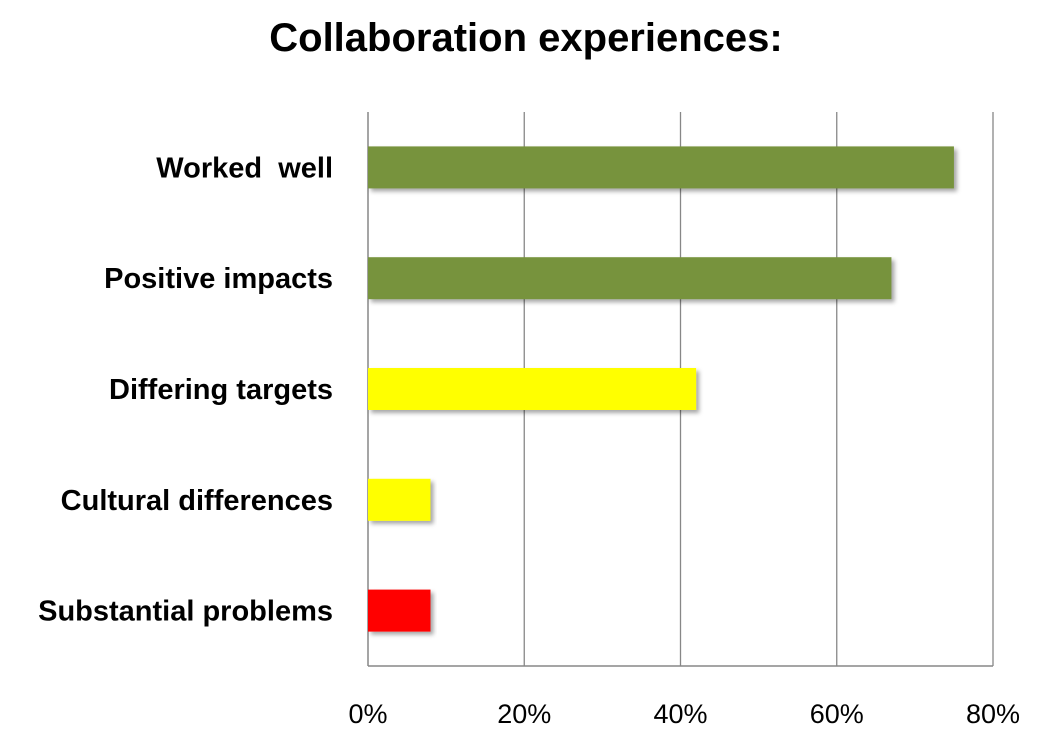 This screenshot has width=1052, height=745. Describe the element at coordinates (993, 714) in the screenshot. I see `x-tick-label: 80%` at that location.